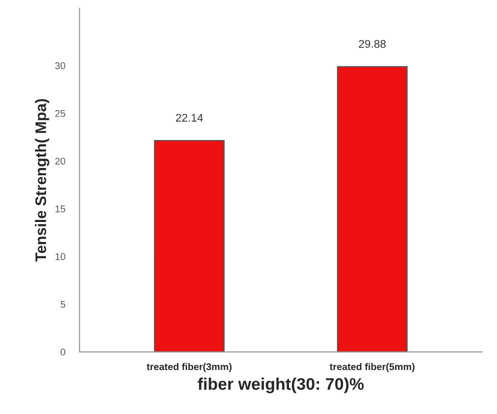 This screenshot has height=414, width=497. Describe the element at coordinates (189, 367) in the screenshot. I see `x-tick-label: treated fiber(3mm)` at that location.